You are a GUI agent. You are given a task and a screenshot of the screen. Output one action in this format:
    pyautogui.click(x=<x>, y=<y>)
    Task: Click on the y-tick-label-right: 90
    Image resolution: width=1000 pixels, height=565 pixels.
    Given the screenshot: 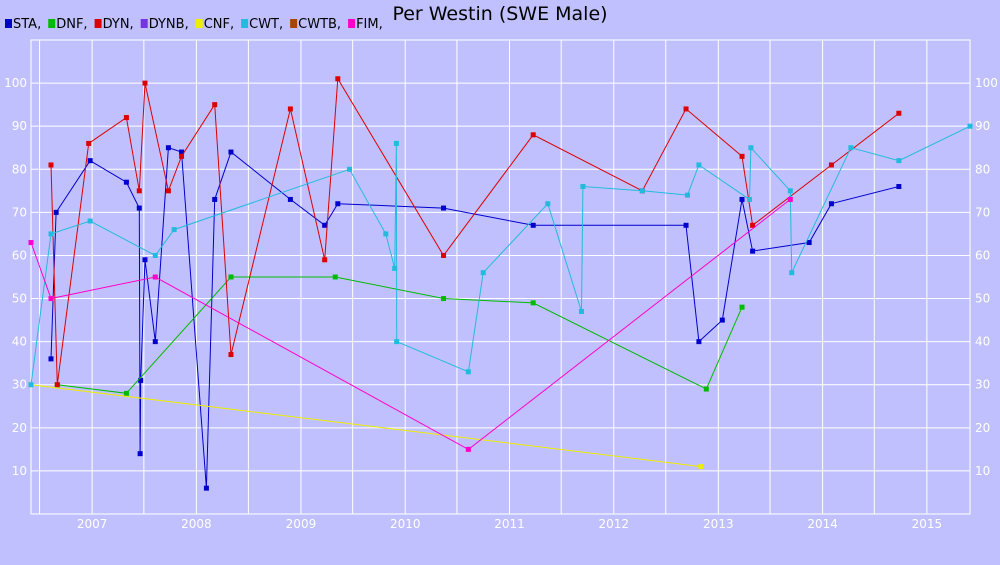 What is the action you would take?
    pyautogui.click(x=982, y=126)
    